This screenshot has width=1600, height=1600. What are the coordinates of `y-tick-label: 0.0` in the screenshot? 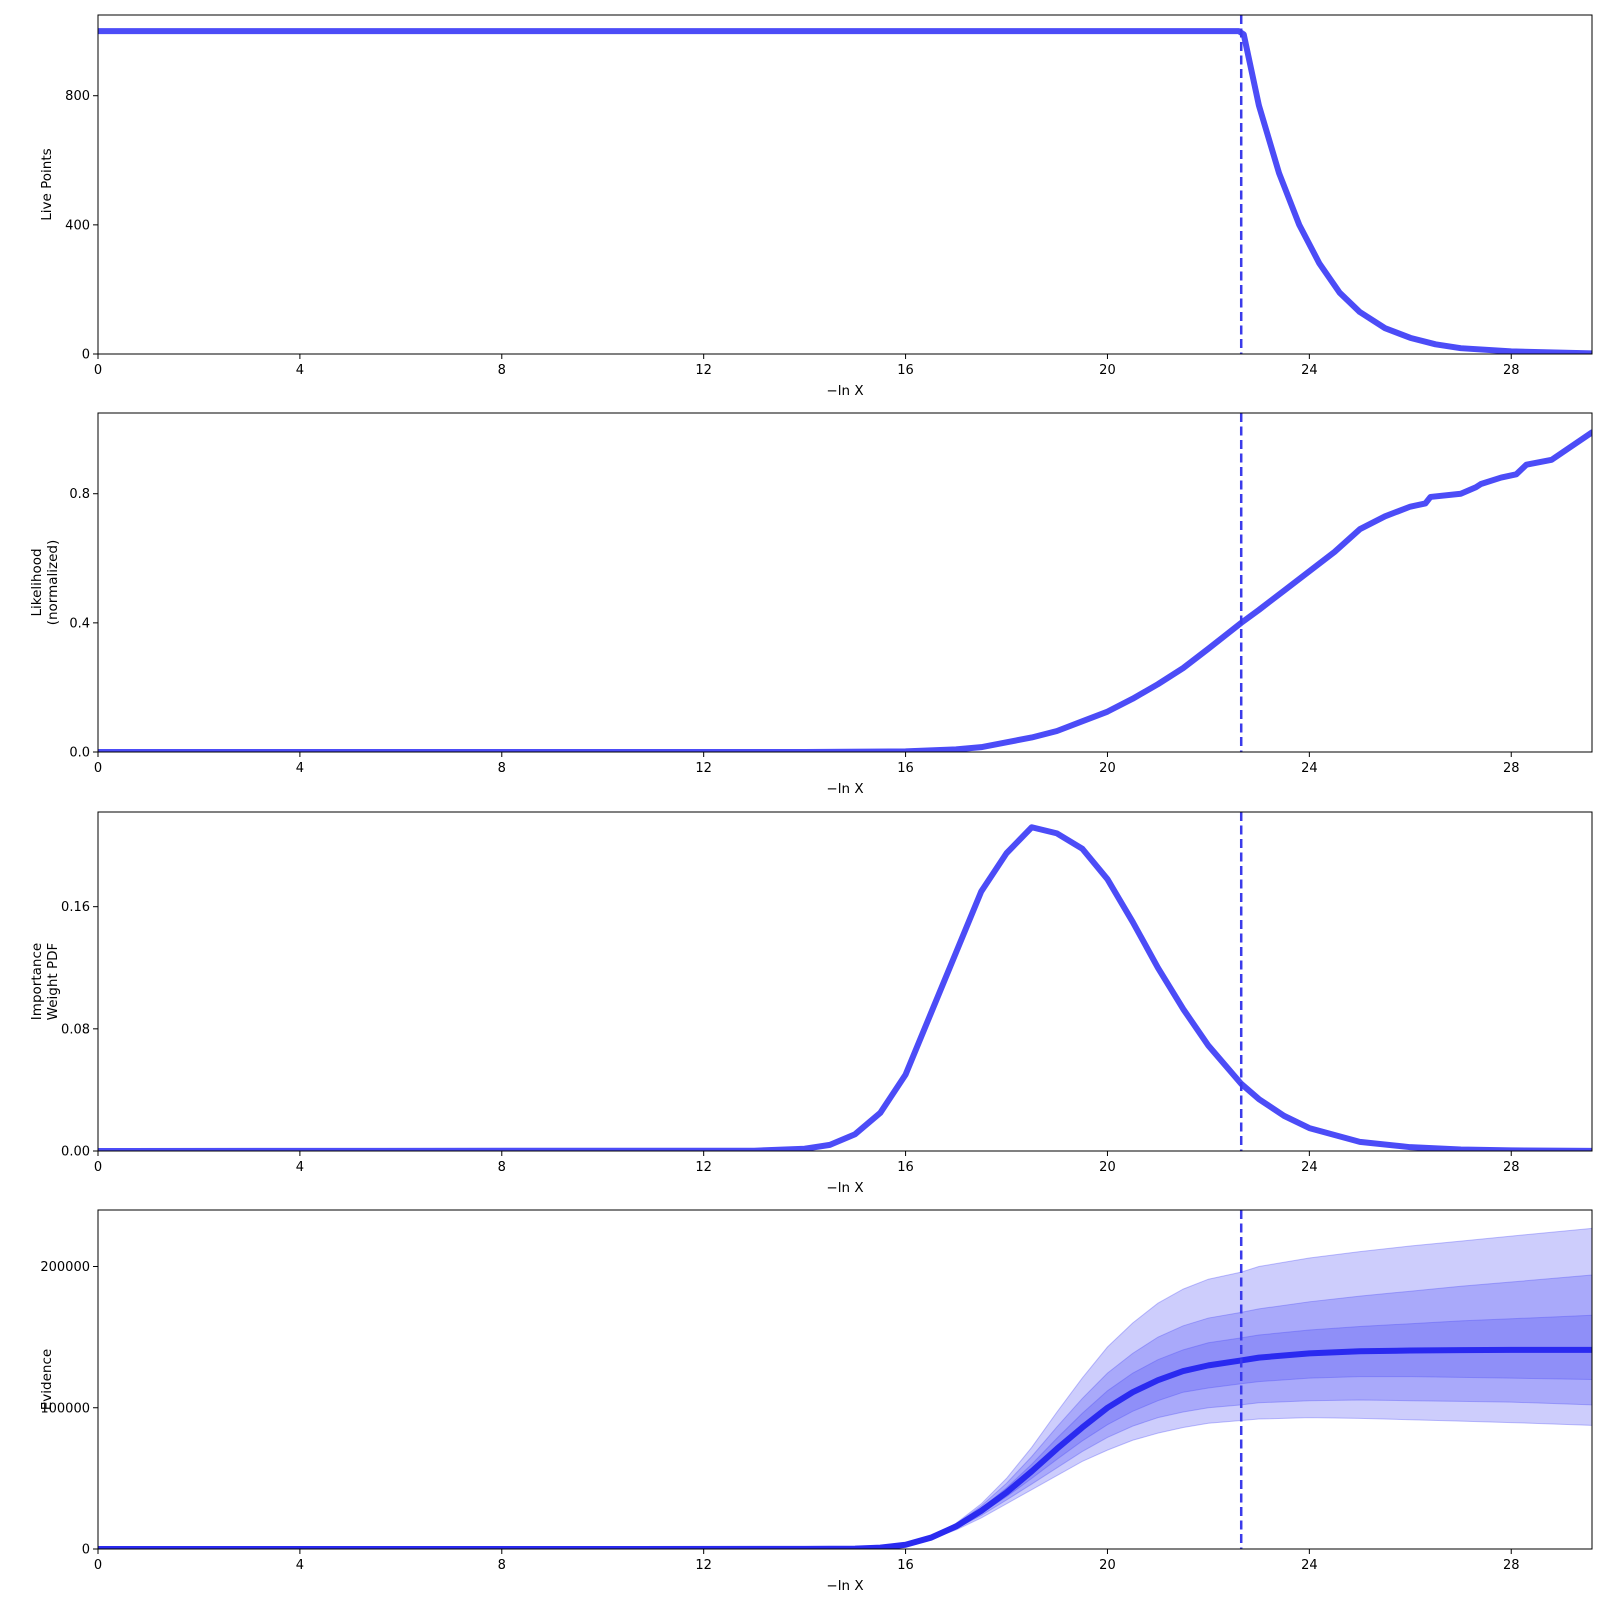 It's located at (79, 753).